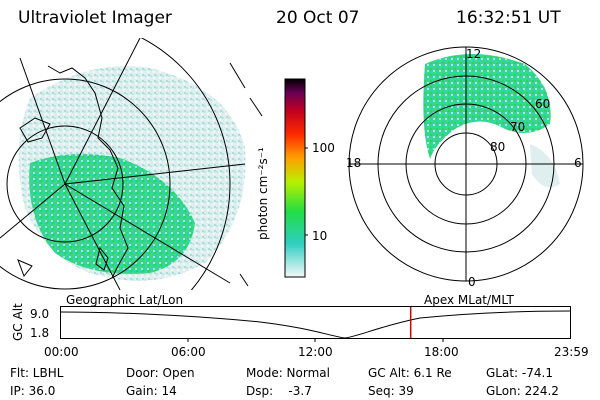 This screenshot has width=600, height=400. Describe the element at coordinates (474, 54) in the screenshot. I see `mlt-label-12: 12` at that location.